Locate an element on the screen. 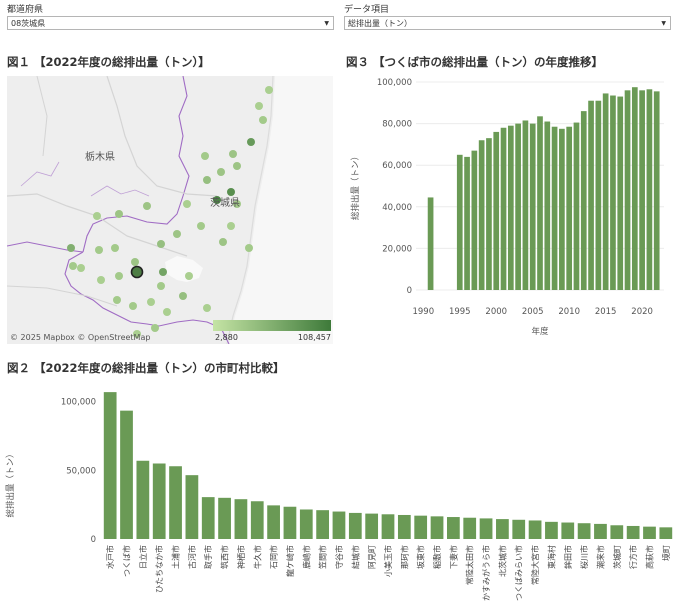 Image resolution: width=680 pixels, height=614 pixels. map-dot-selected is located at coordinates (137, 272).